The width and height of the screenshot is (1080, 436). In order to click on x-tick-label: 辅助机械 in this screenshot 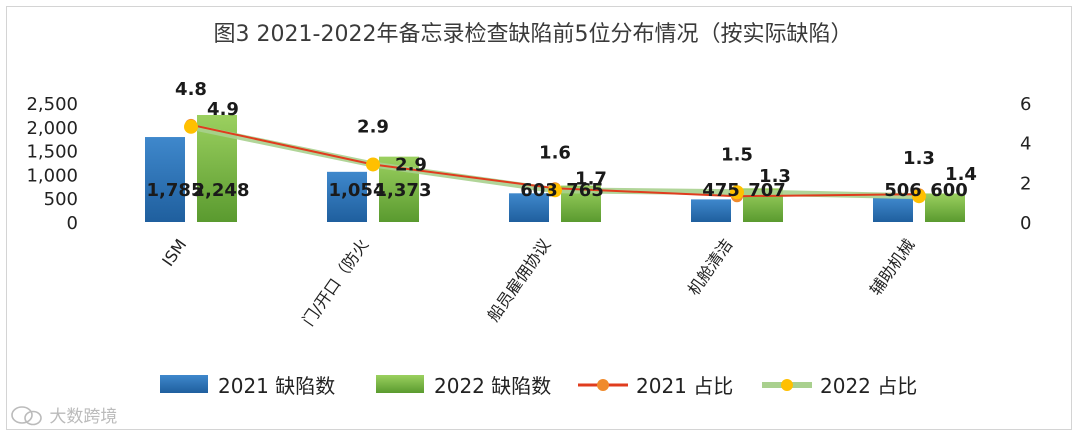, I will do `click(892, 266)`.